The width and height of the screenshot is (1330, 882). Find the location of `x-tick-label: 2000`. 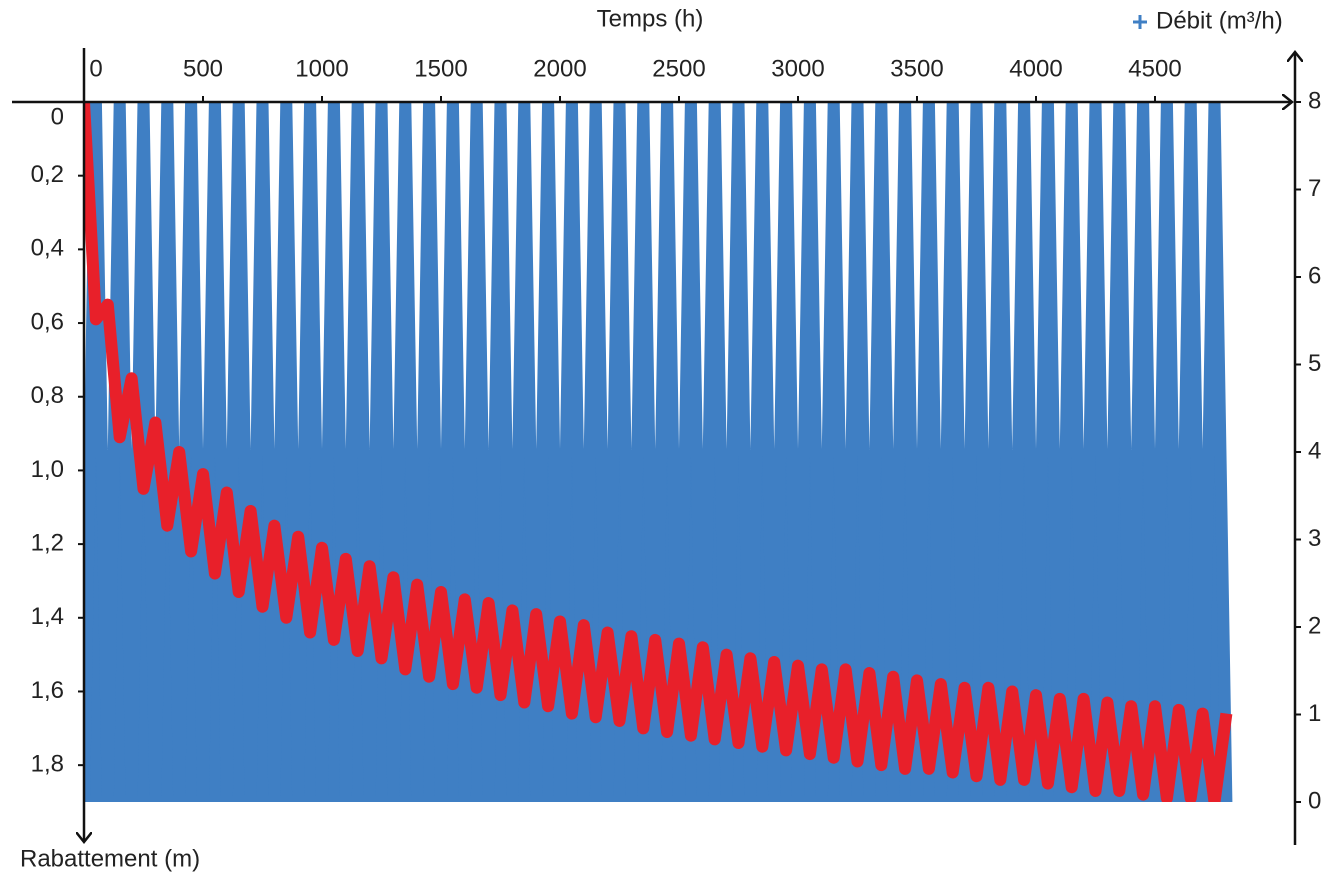

x-tick-label: 2000 is located at coordinates (559, 68).